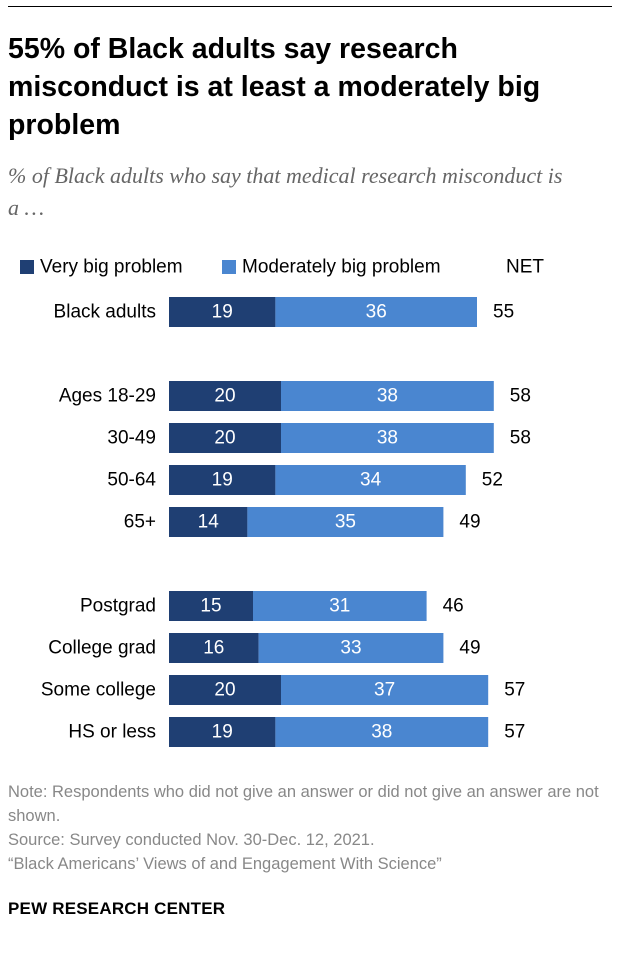  What do you see at coordinates (118, 606) in the screenshot?
I see `category-label: Postgrad` at bounding box center [118, 606].